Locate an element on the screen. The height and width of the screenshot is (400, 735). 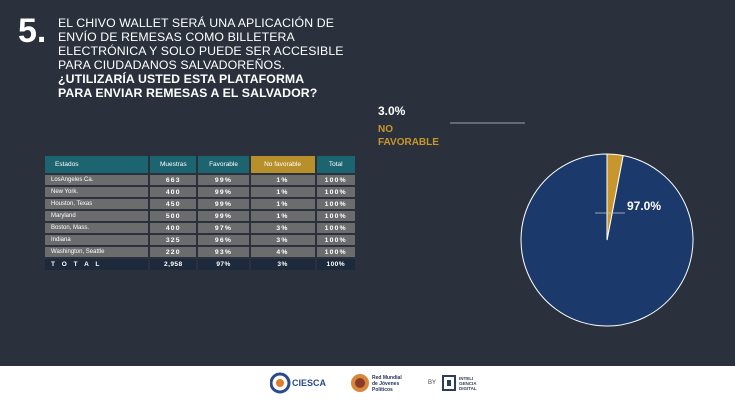
total-cell-estado: T O T A L is located at coordinates (97, 264).